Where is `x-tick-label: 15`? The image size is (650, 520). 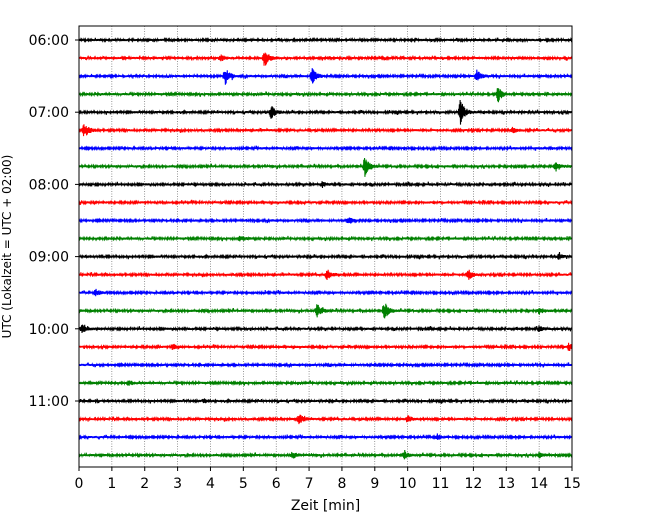 x-tick-label: 15 is located at coordinates (572, 484).